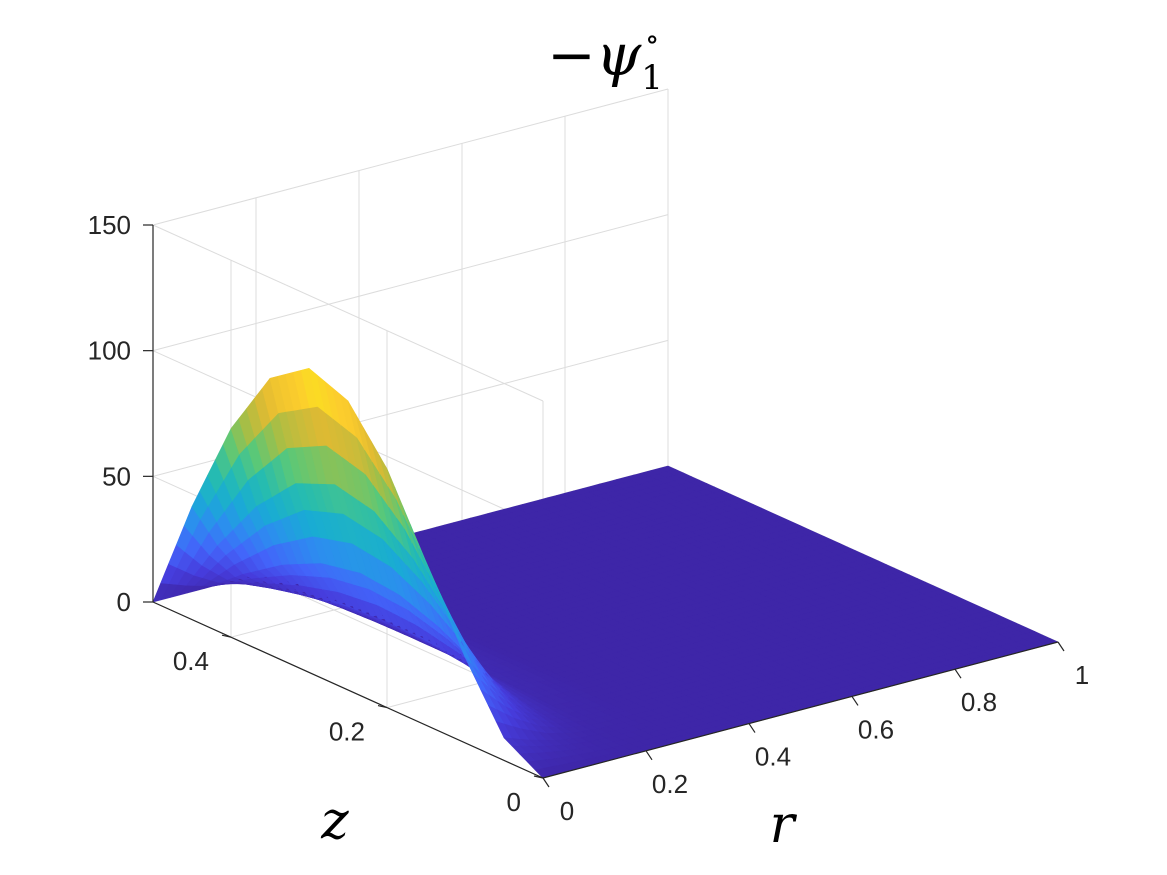 The width and height of the screenshot is (1167, 875). Describe the element at coordinates (876, 729) in the screenshot. I see `r-tick-label: 0.6` at that location.